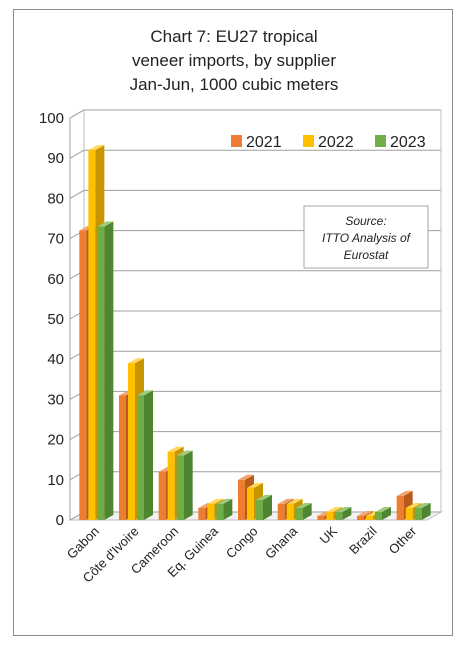 The height and width of the screenshot is (653, 467). What do you see at coordinates (336, 142) in the screenshot?
I see `legend-label-2022: 2022` at bounding box center [336, 142].